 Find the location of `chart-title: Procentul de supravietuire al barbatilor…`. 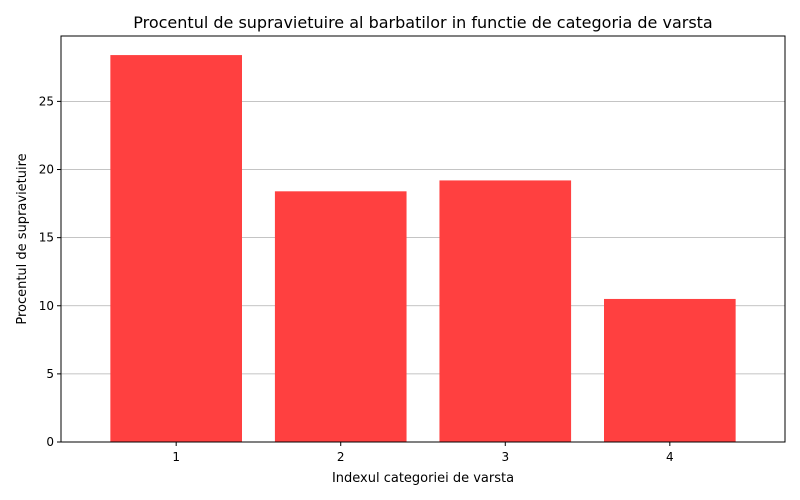

chart-title: Procentul de supravietuire al barbatilor… is located at coordinates (422, 22).